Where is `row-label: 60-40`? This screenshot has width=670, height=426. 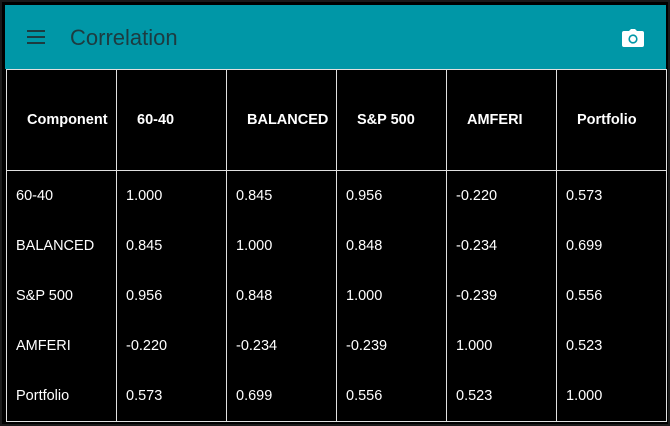
row-label: 60-40 is located at coordinates (61, 195).